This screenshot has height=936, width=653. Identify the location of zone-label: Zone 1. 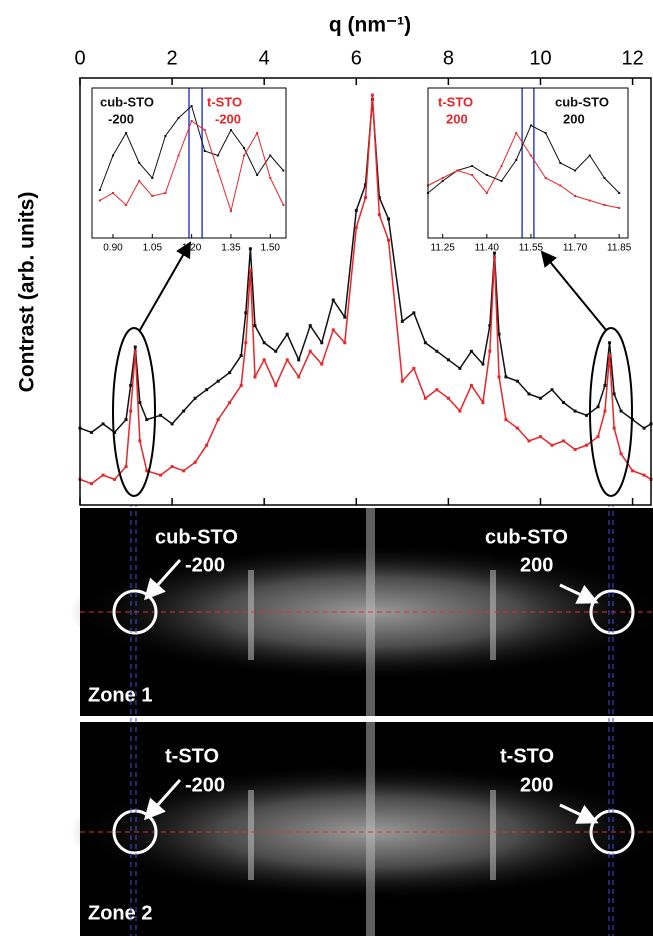
(120, 695).